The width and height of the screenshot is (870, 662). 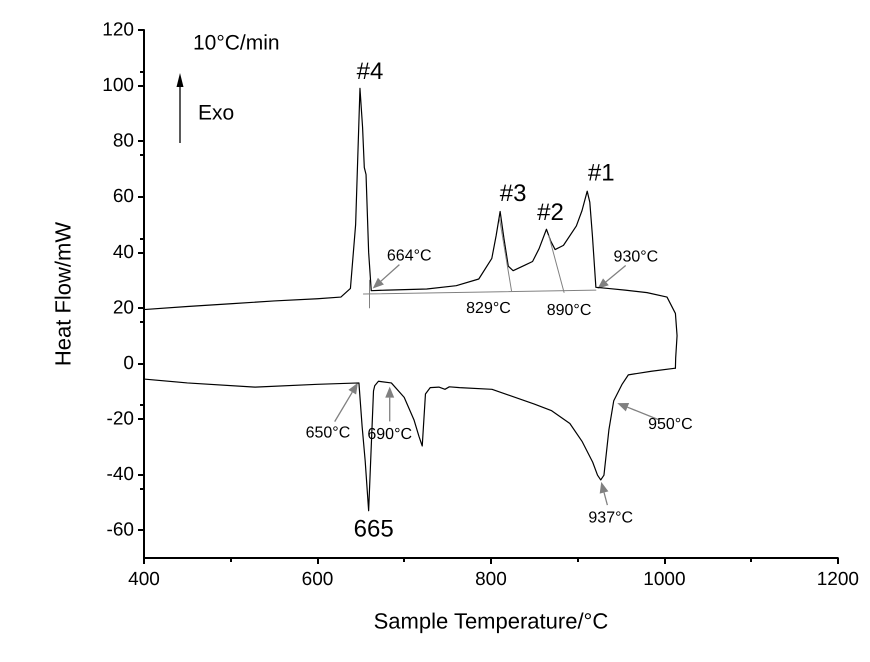 What do you see at coordinates (838, 579) in the screenshot?
I see `x-tick-label: 1200` at bounding box center [838, 579].